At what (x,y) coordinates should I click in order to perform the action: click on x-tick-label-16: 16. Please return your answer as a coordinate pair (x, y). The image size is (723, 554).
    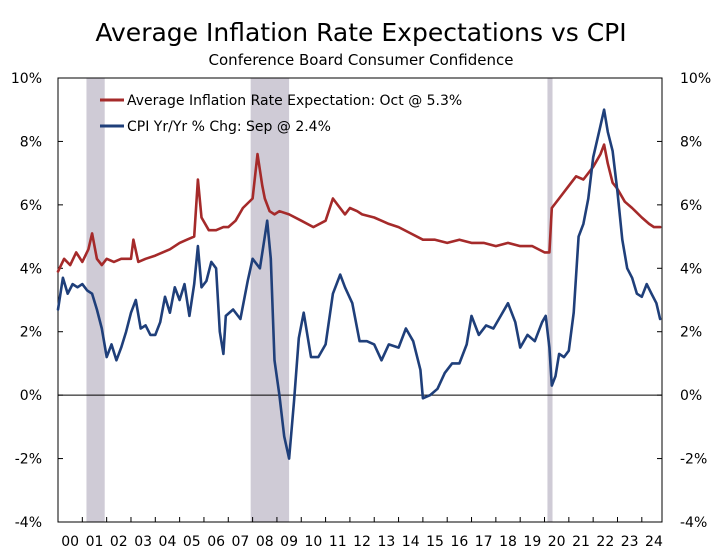
    Looking at the image, I should click on (459, 542).